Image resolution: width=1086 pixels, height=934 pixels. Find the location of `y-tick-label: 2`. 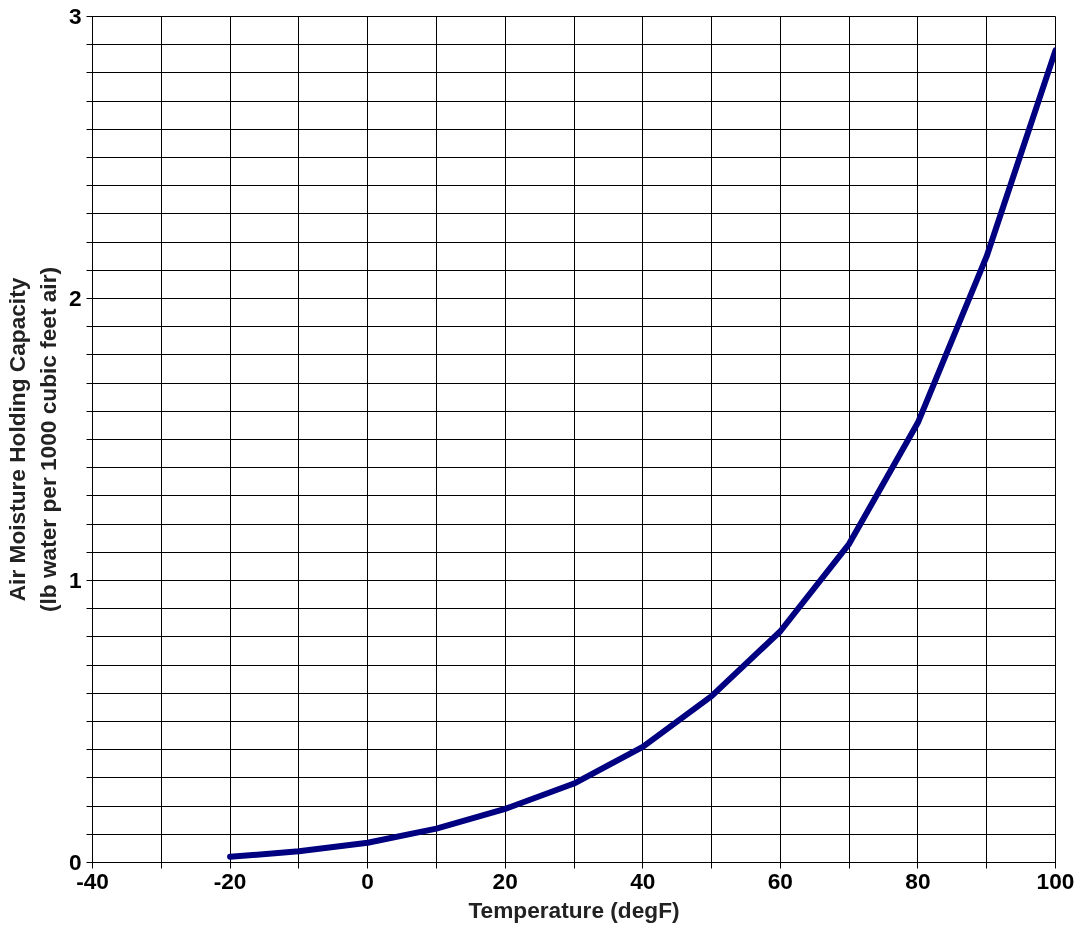

y-tick-label: 2 is located at coordinates (75, 298).